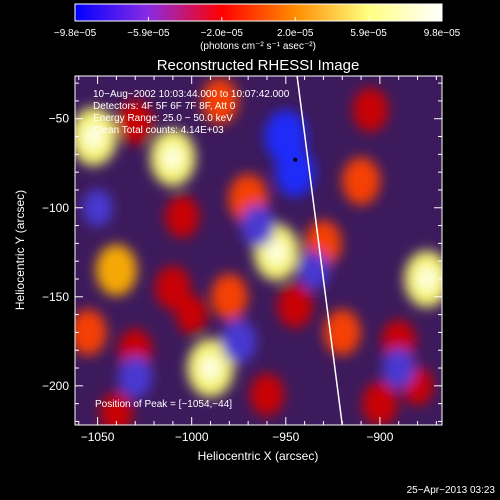 The width and height of the screenshot is (500, 500). What do you see at coordinates (148, 33) in the screenshot?
I see `colorbar-tick-label: −5.9e−05` at bounding box center [148, 33].